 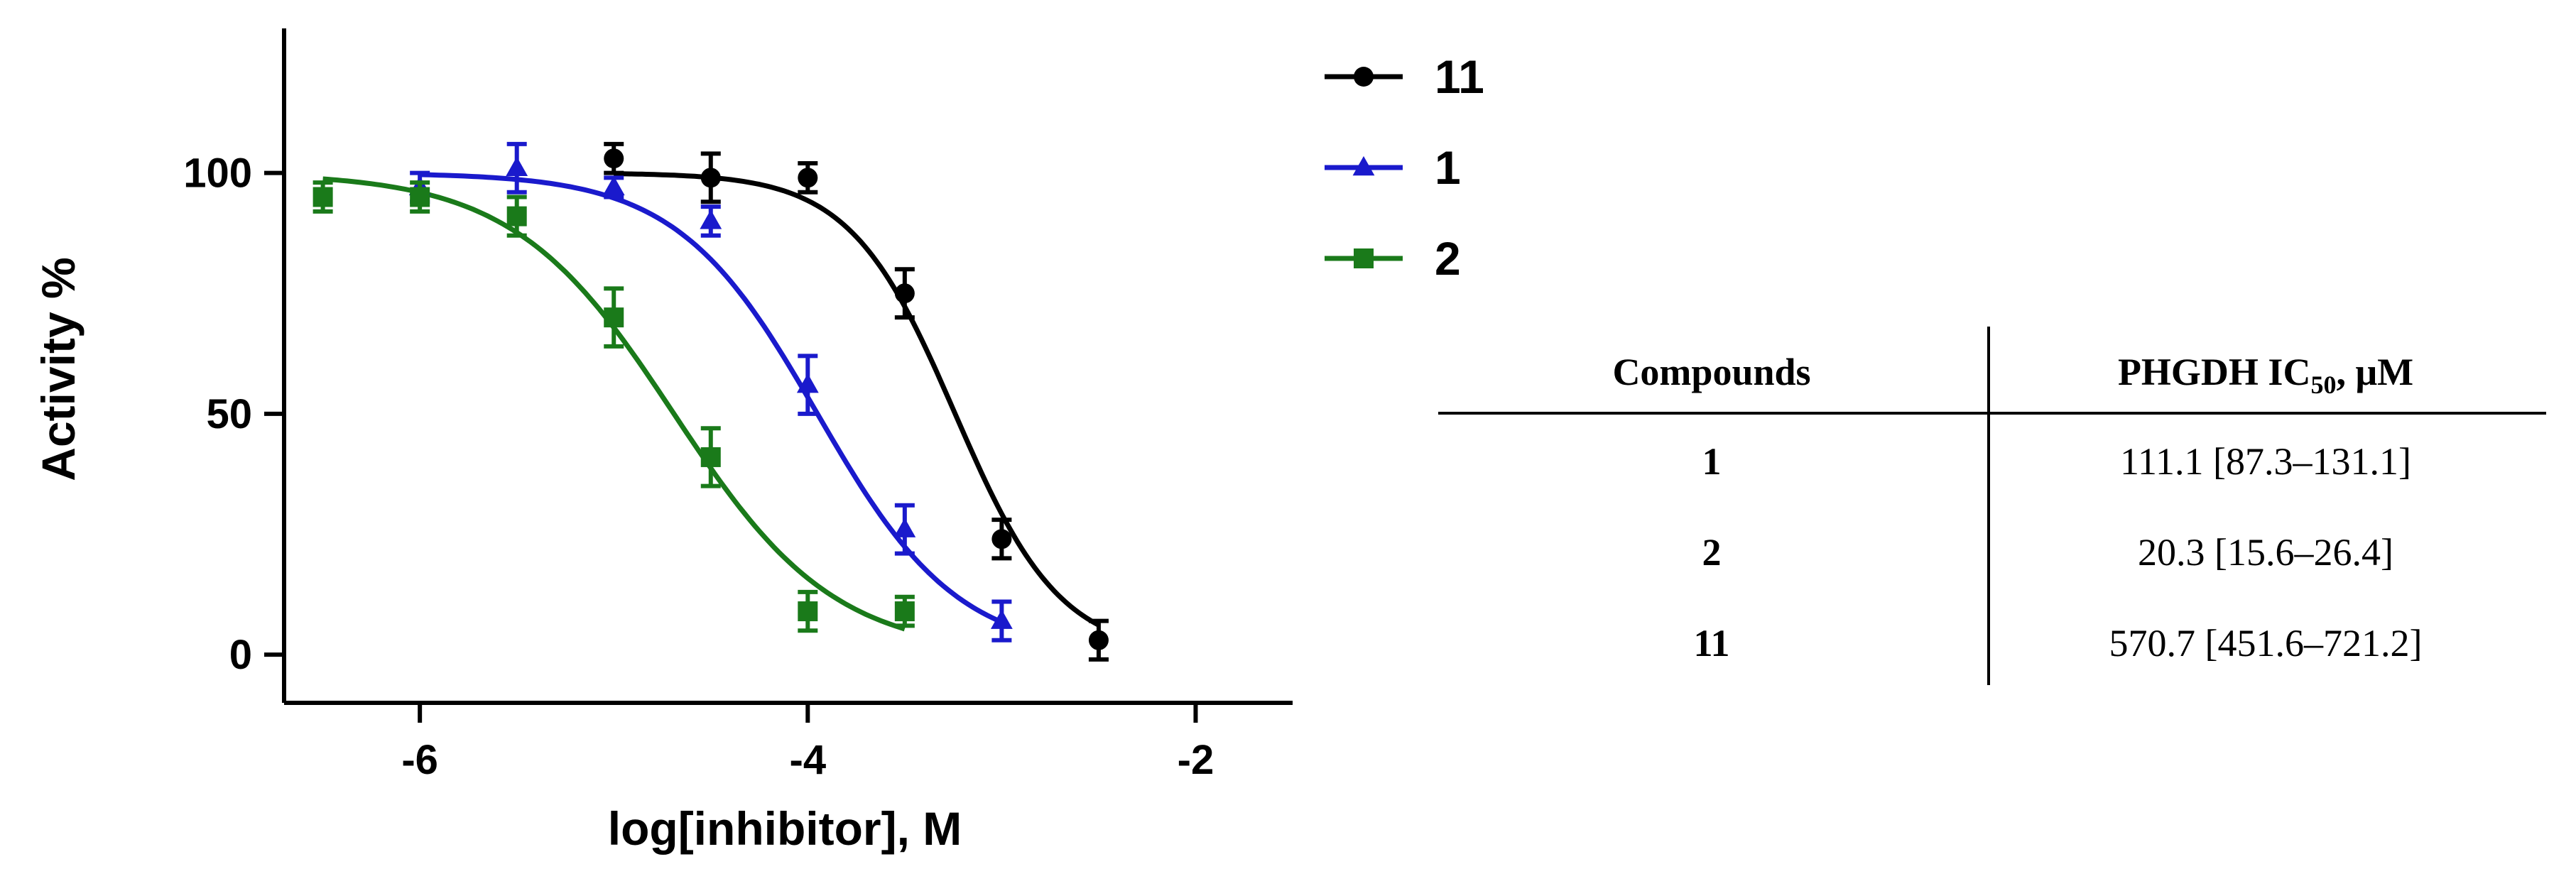 What do you see at coordinates (2265, 552) in the screenshot?
I see `table-cell-ic50: 20.3 [15.6–26.4]` at bounding box center [2265, 552].